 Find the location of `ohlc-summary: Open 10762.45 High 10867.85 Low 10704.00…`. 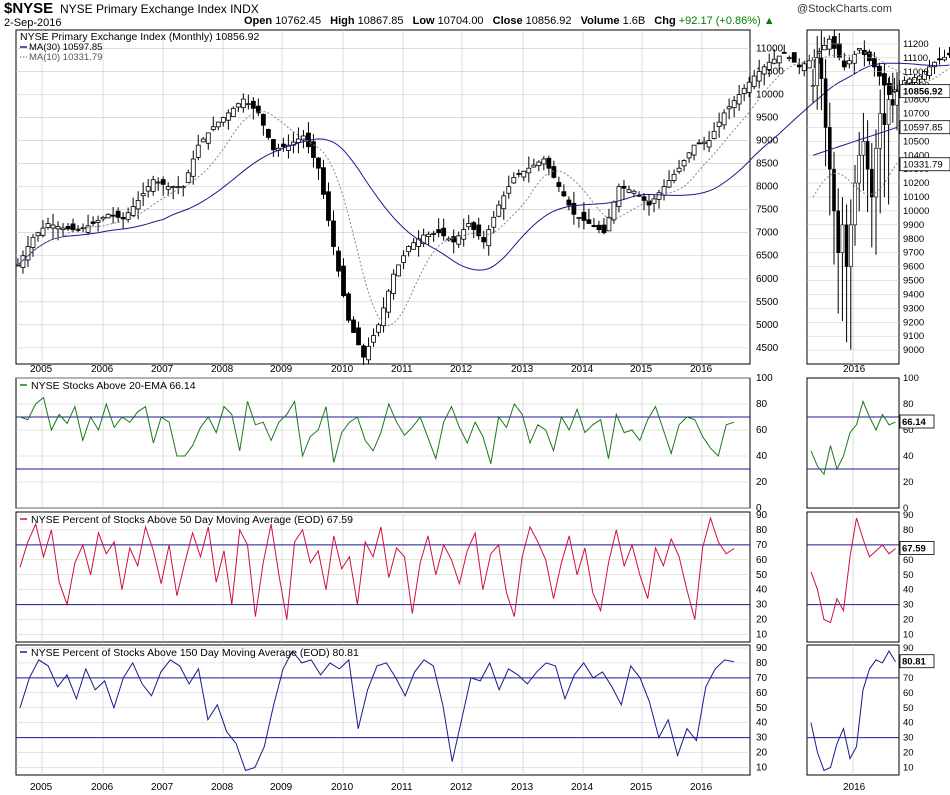

ohlc-summary: Open 10762.45 High 10867.85 Low 10704.00… is located at coordinates (506, 21).